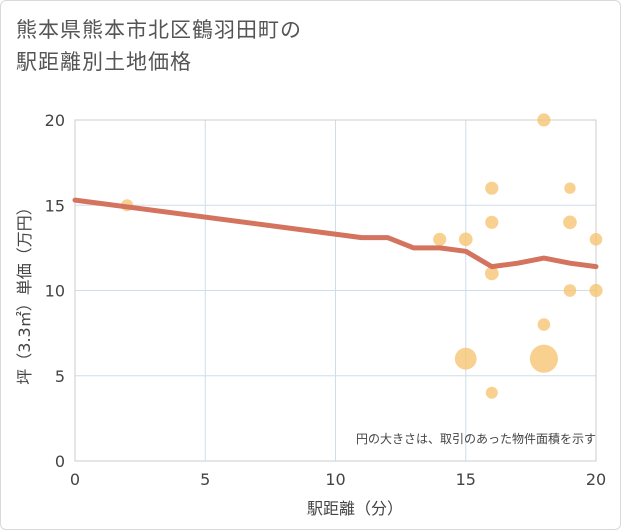 Image resolution: width=621 pixels, height=530 pixels. I want to click on title-line-1: 熊本県熊本市北区鶴羽田町の, so click(159, 30).